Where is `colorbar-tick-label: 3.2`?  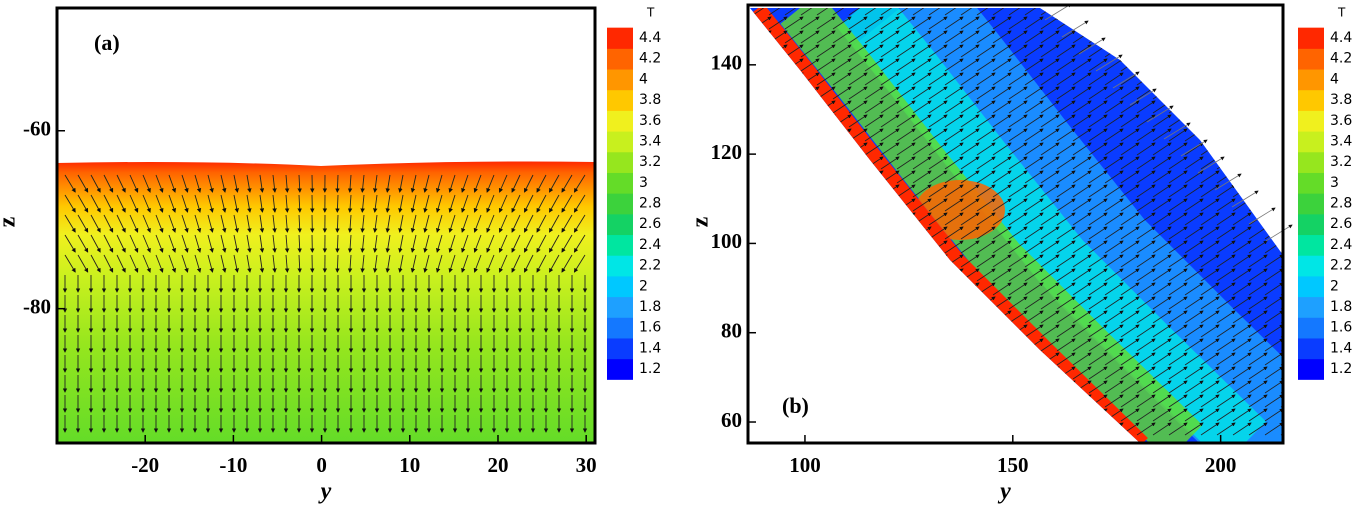 colorbar-tick-label: 3.2 is located at coordinates (1341, 162).